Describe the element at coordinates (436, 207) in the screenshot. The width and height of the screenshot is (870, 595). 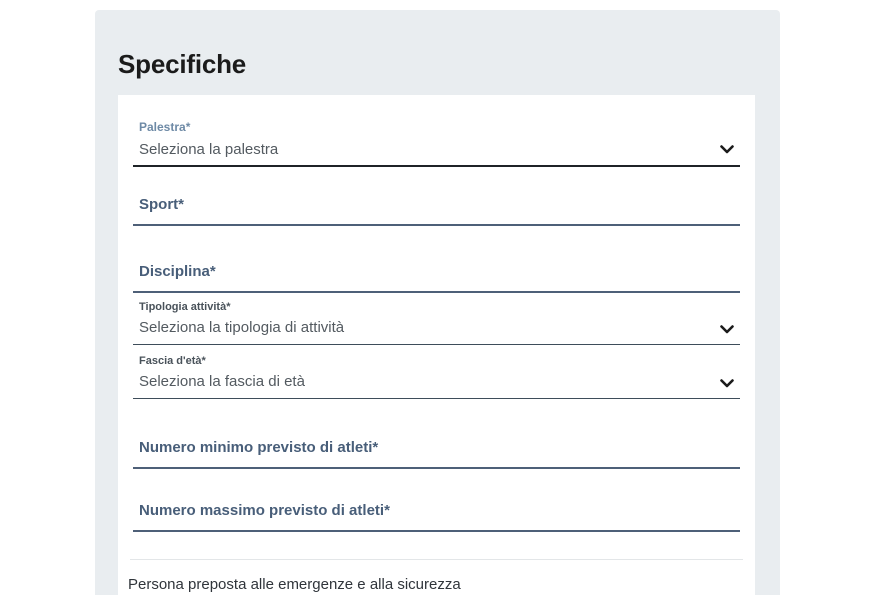
I see `sport-input: Sport*` at that location.